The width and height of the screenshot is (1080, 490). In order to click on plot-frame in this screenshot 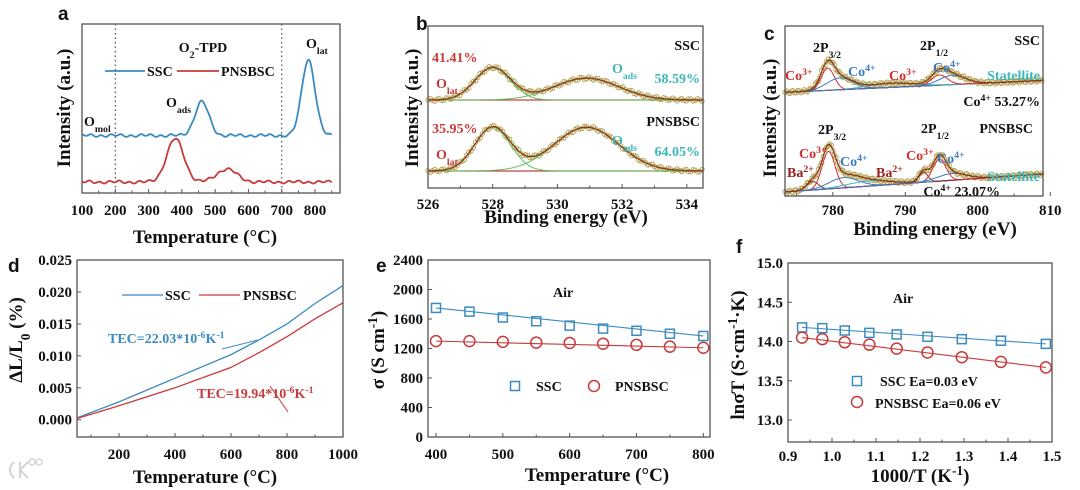, I will do `click(210, 348)`.